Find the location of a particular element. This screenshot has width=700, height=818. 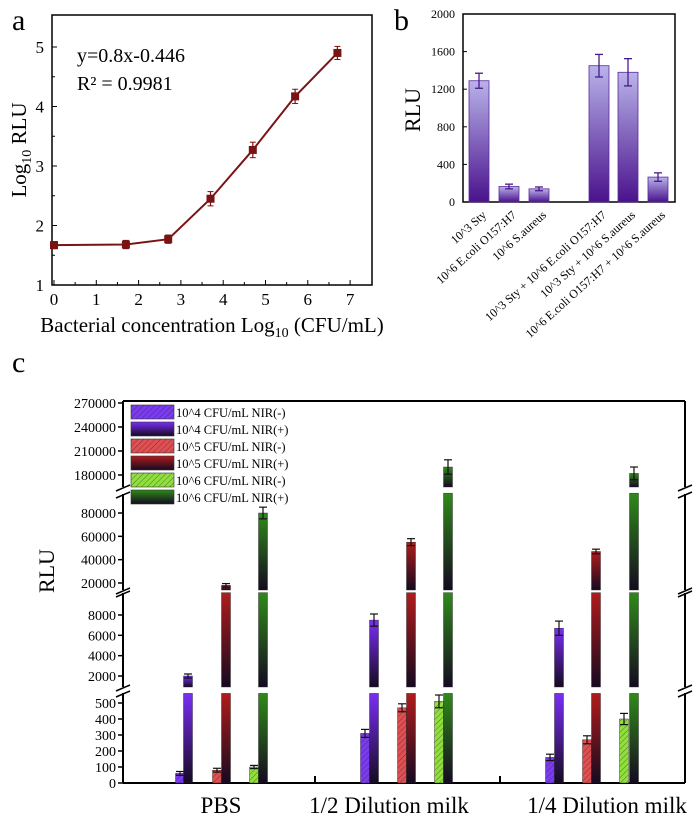

legend-label: 10^4 CFU/mL NIR(+) is located at coordinates (232, 430).